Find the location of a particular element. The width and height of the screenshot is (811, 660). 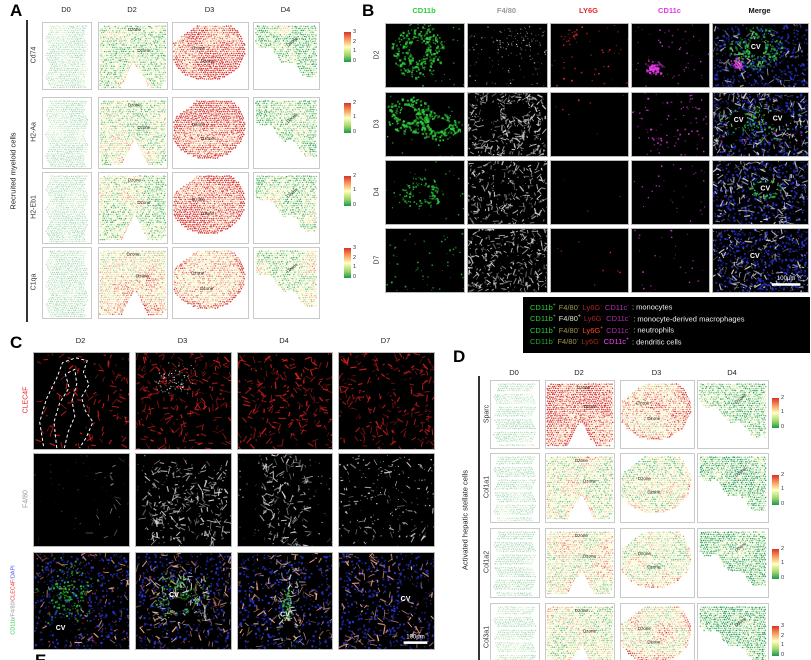

colorbar-col1a2 is located at coordinates (775, 564).